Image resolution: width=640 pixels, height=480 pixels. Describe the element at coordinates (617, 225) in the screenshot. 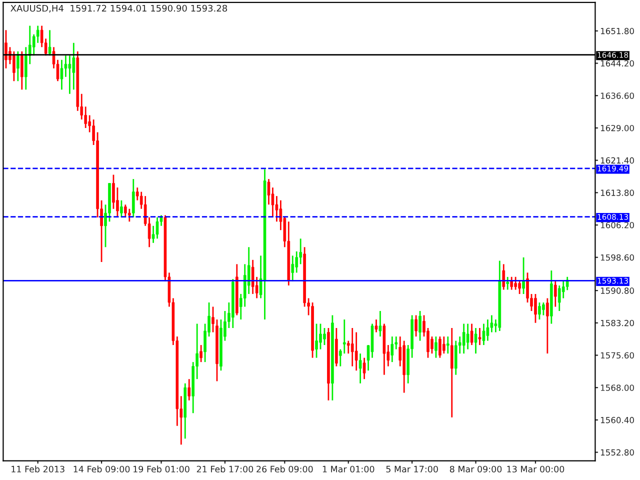

I see `y-tick-label: 1606.20` at that location.